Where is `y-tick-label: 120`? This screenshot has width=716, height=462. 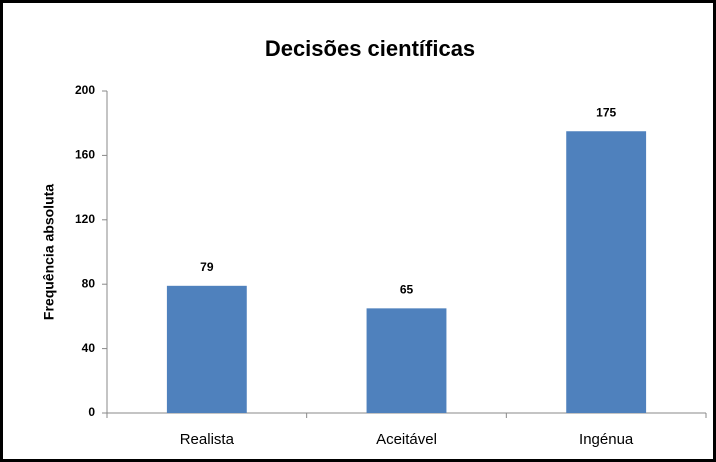 y-tick-label: 120 is located at coordinates (85, 219).